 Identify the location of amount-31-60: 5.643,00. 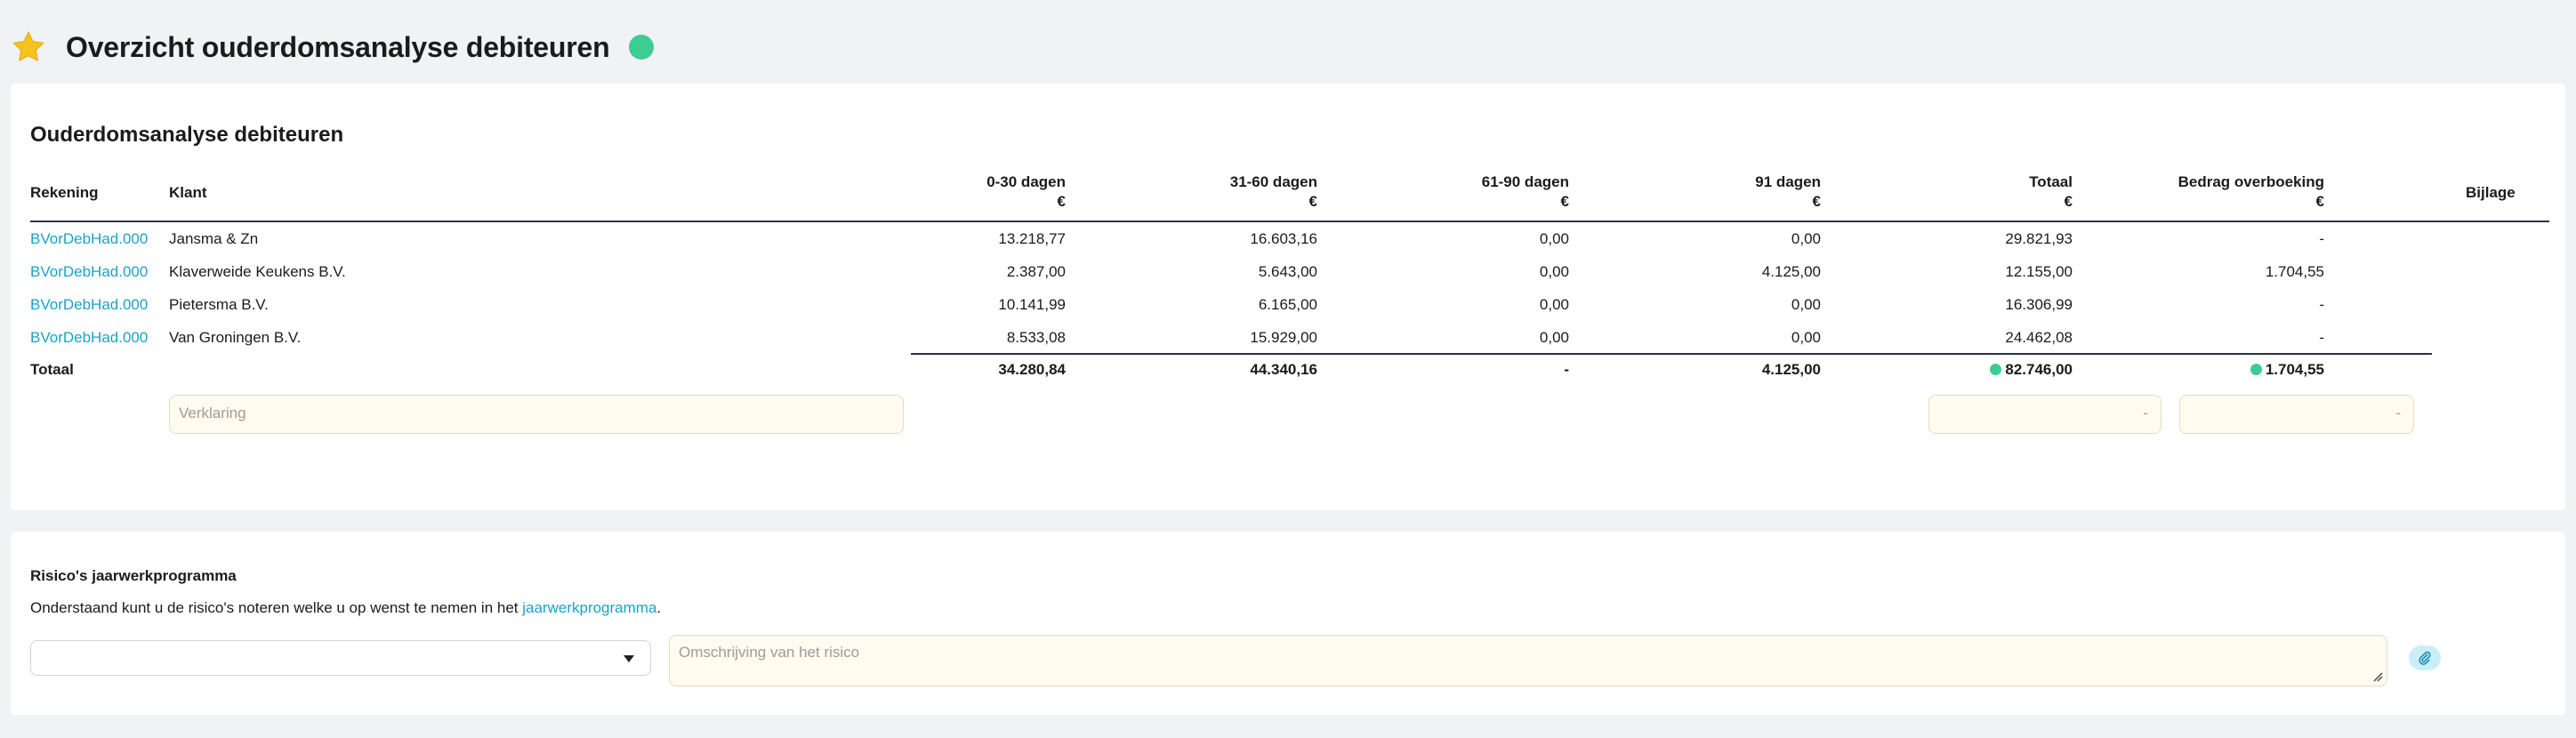
(1287, 272).